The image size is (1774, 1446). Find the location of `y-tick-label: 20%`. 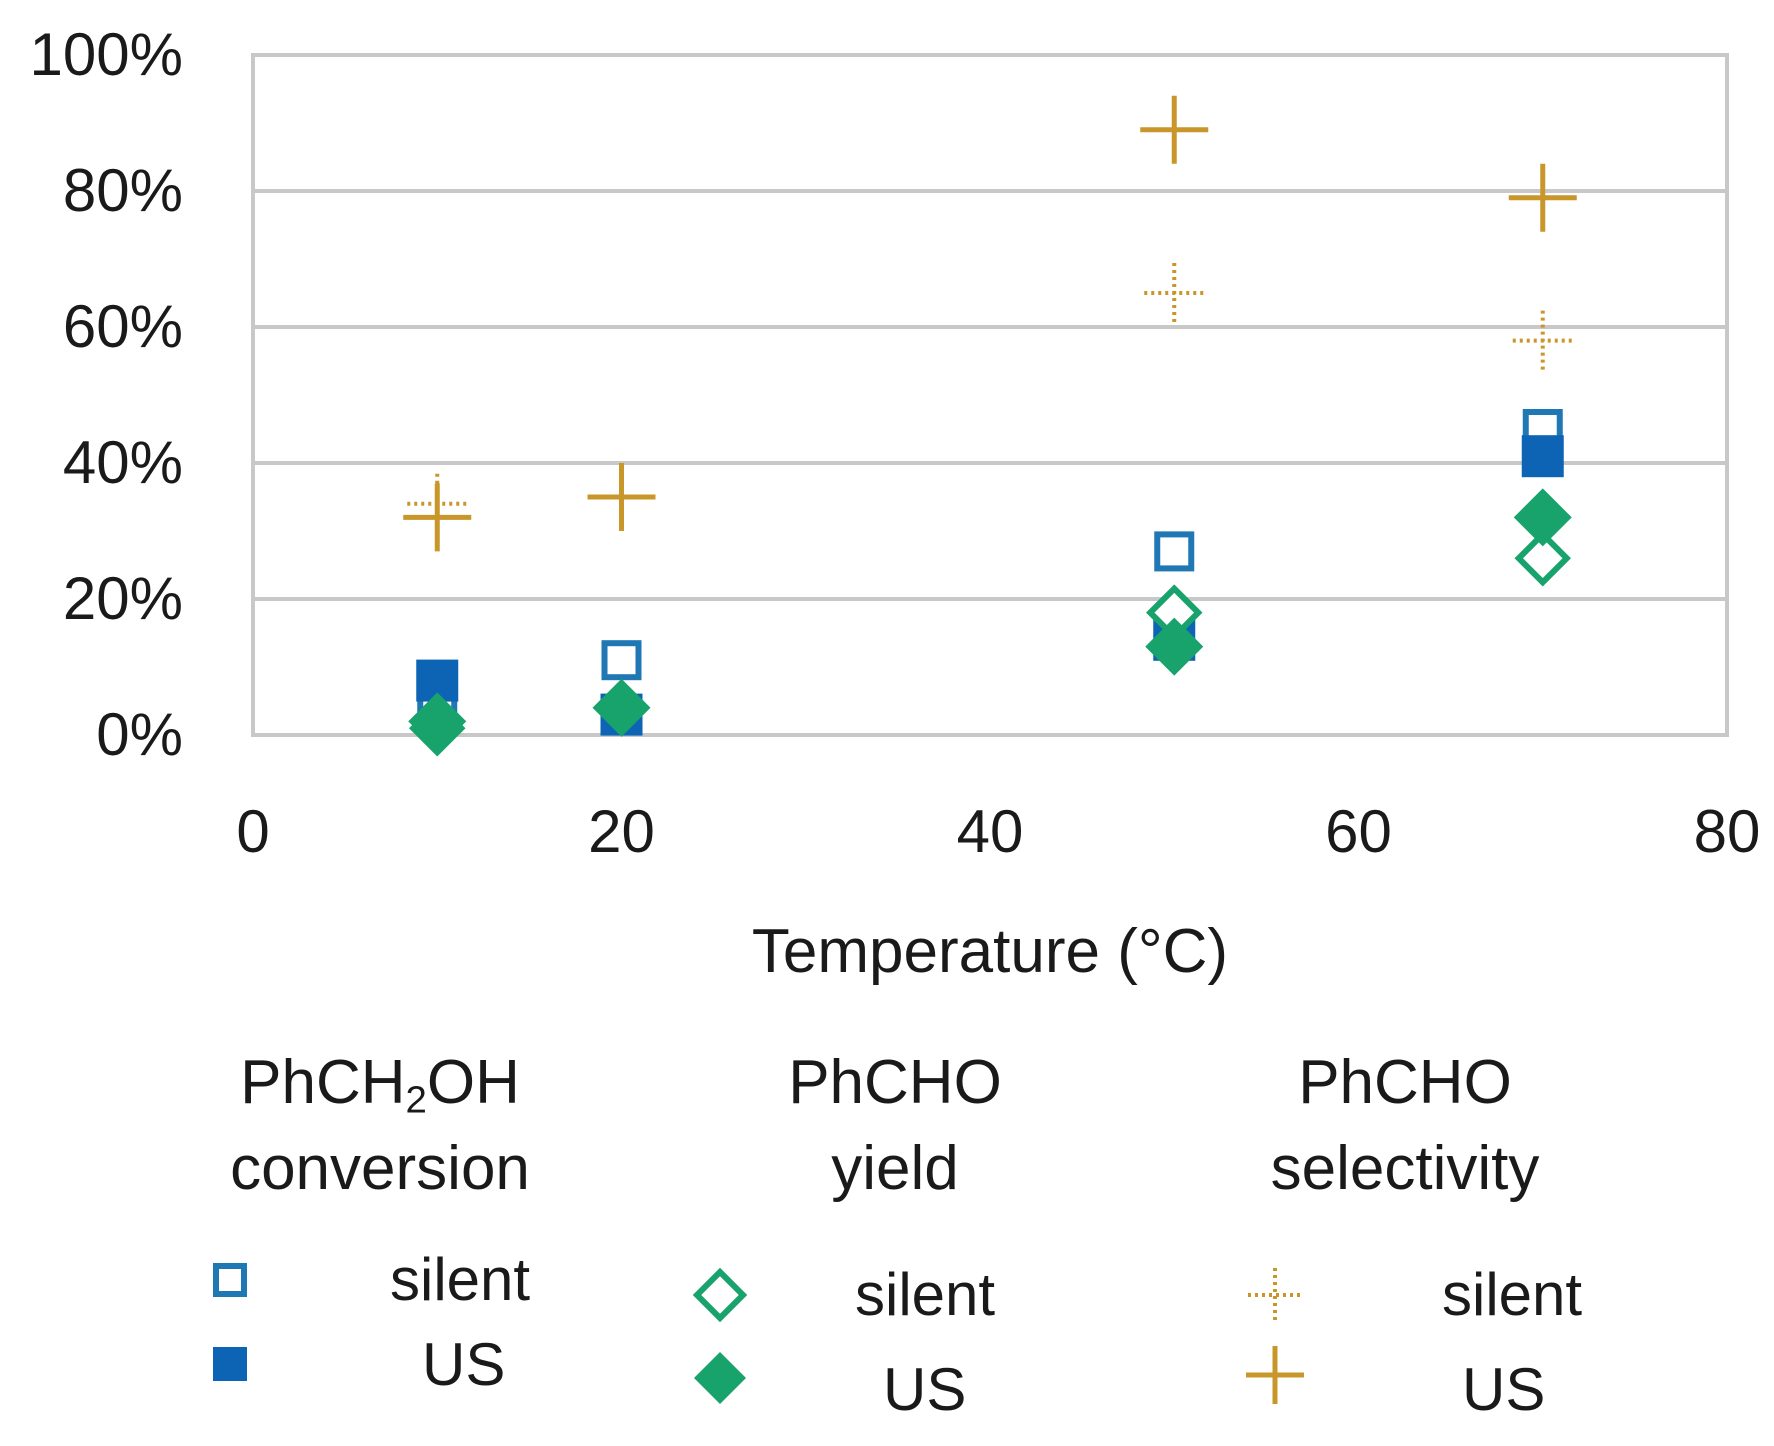

y-tick-label: 20% is located at coordinates (123, 598).